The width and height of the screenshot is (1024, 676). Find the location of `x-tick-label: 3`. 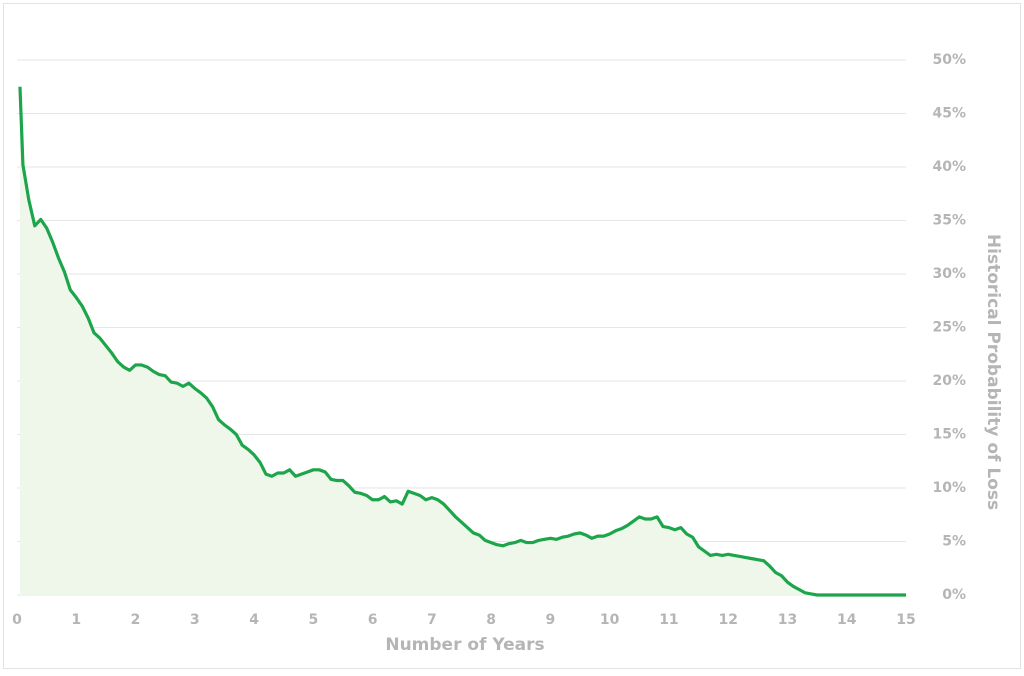

x-tick-label: 3 is located at coordinates (195, 620).